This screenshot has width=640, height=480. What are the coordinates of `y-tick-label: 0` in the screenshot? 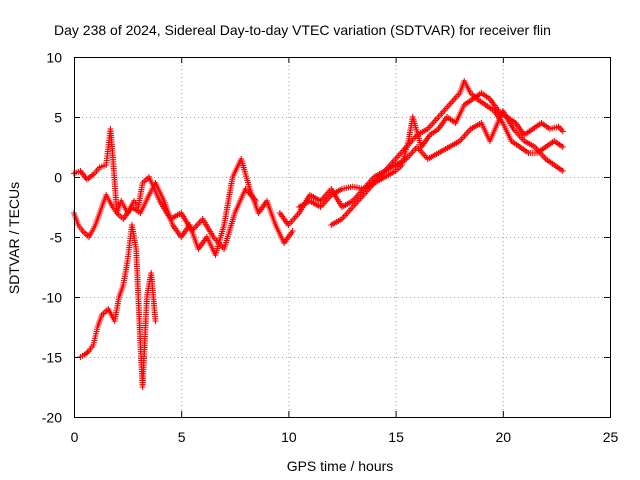 It's located at (58, 178).